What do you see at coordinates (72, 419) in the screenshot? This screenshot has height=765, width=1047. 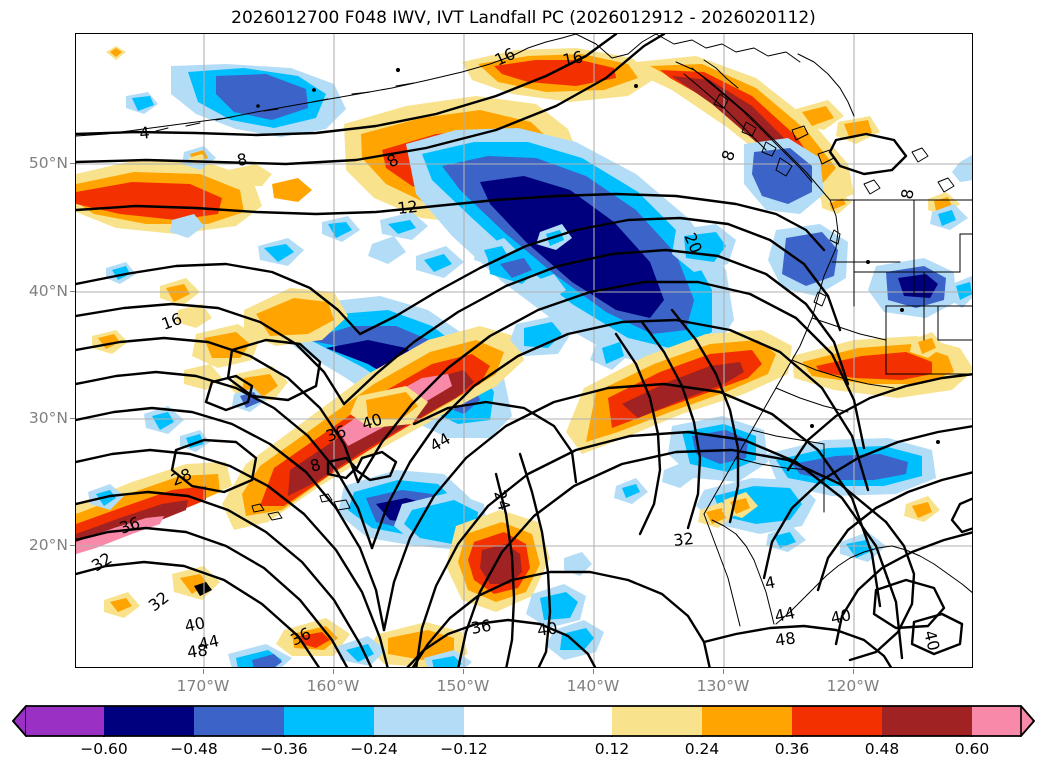 I see `lat-tick-30n` at bounding box center [72, 419].